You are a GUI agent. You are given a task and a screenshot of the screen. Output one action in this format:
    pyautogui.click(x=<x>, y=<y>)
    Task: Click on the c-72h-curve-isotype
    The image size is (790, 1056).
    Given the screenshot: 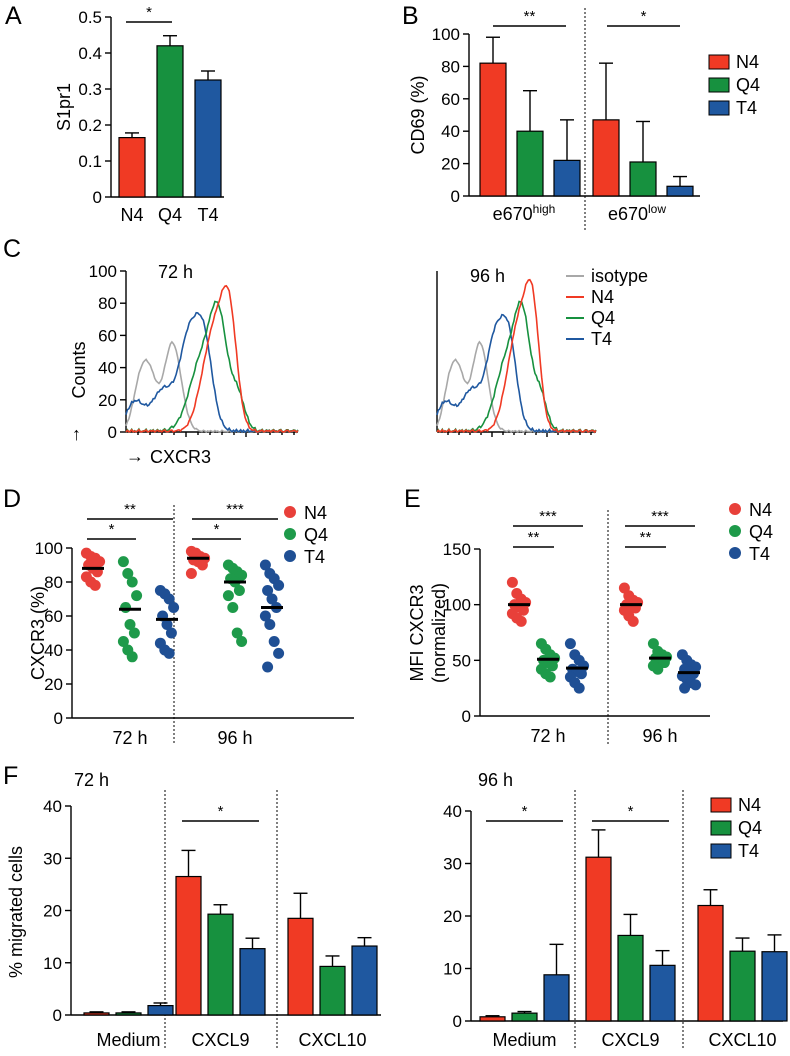 What is the action you would take?
    pyautogui.click(x=212, y=387)
    